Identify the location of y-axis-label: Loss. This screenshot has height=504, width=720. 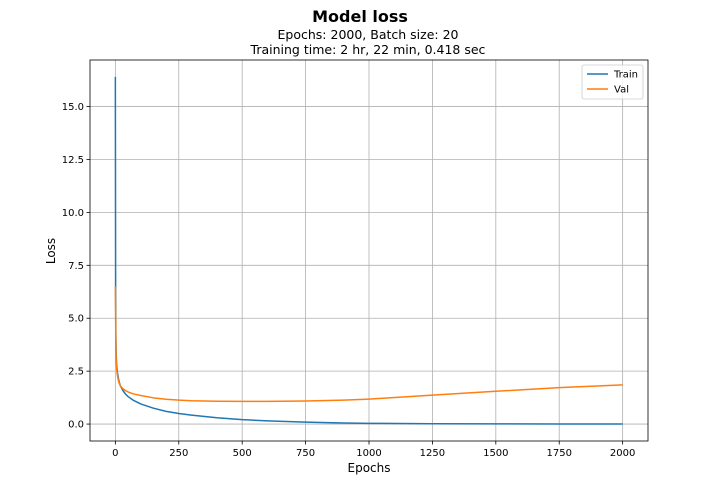
(51, 251).